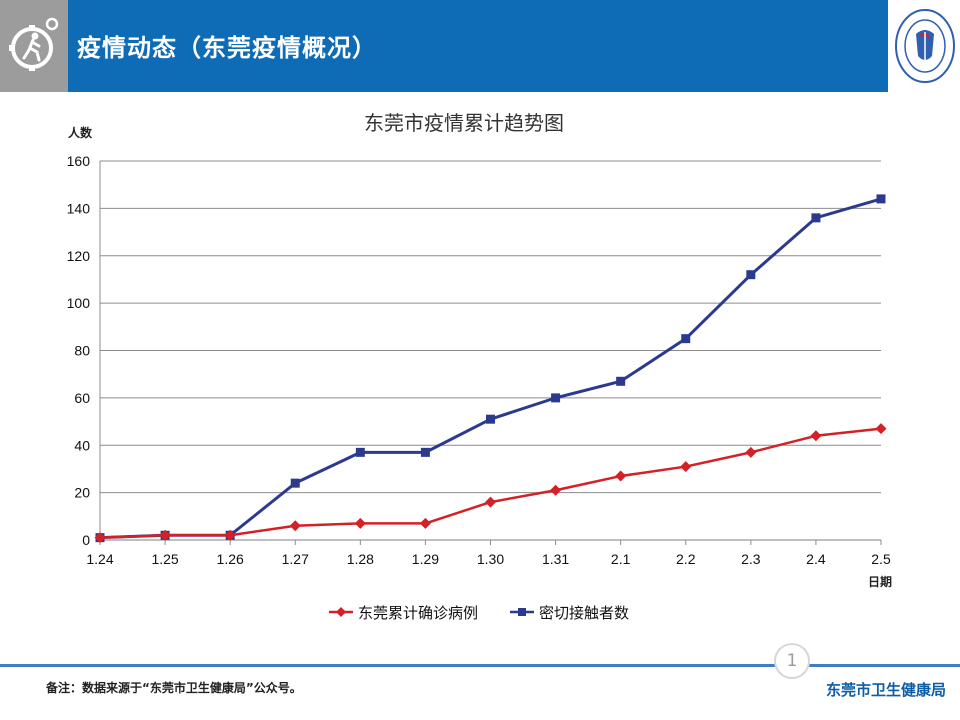 The width and height of the screenshot is (960, 720). I want to click on x-tick-label: 1.24, so click(99, 559).